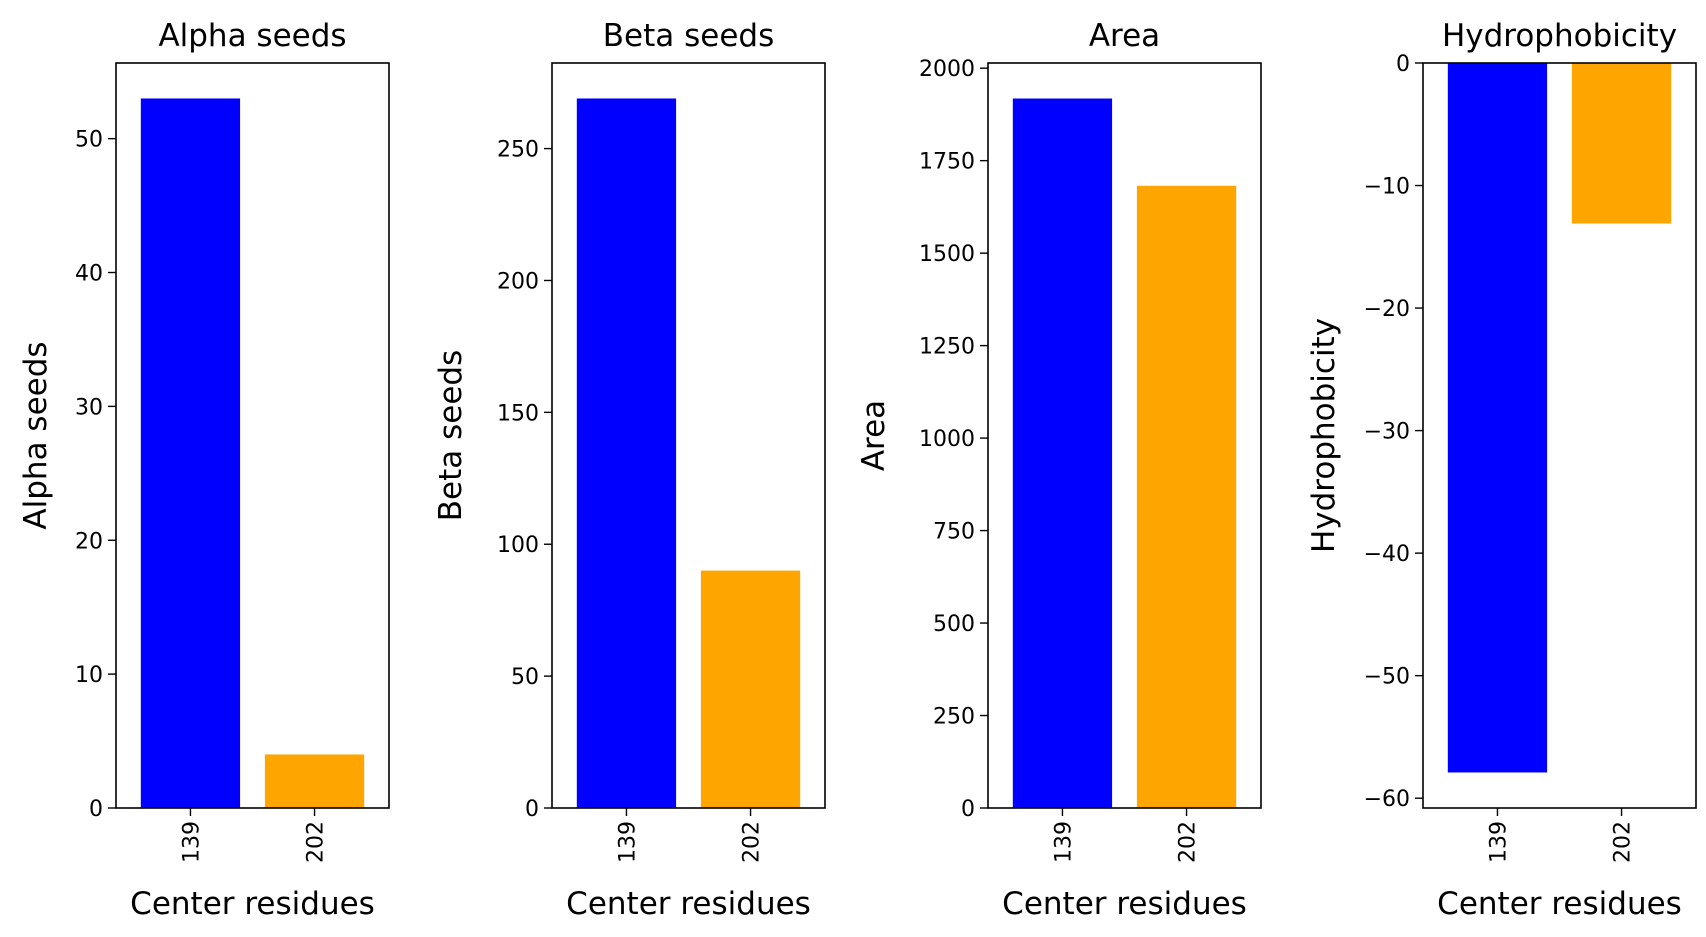 This screenshot has width=1706, height=937. I want to click on subplot-title: Beta seeds, so click(688, 36).